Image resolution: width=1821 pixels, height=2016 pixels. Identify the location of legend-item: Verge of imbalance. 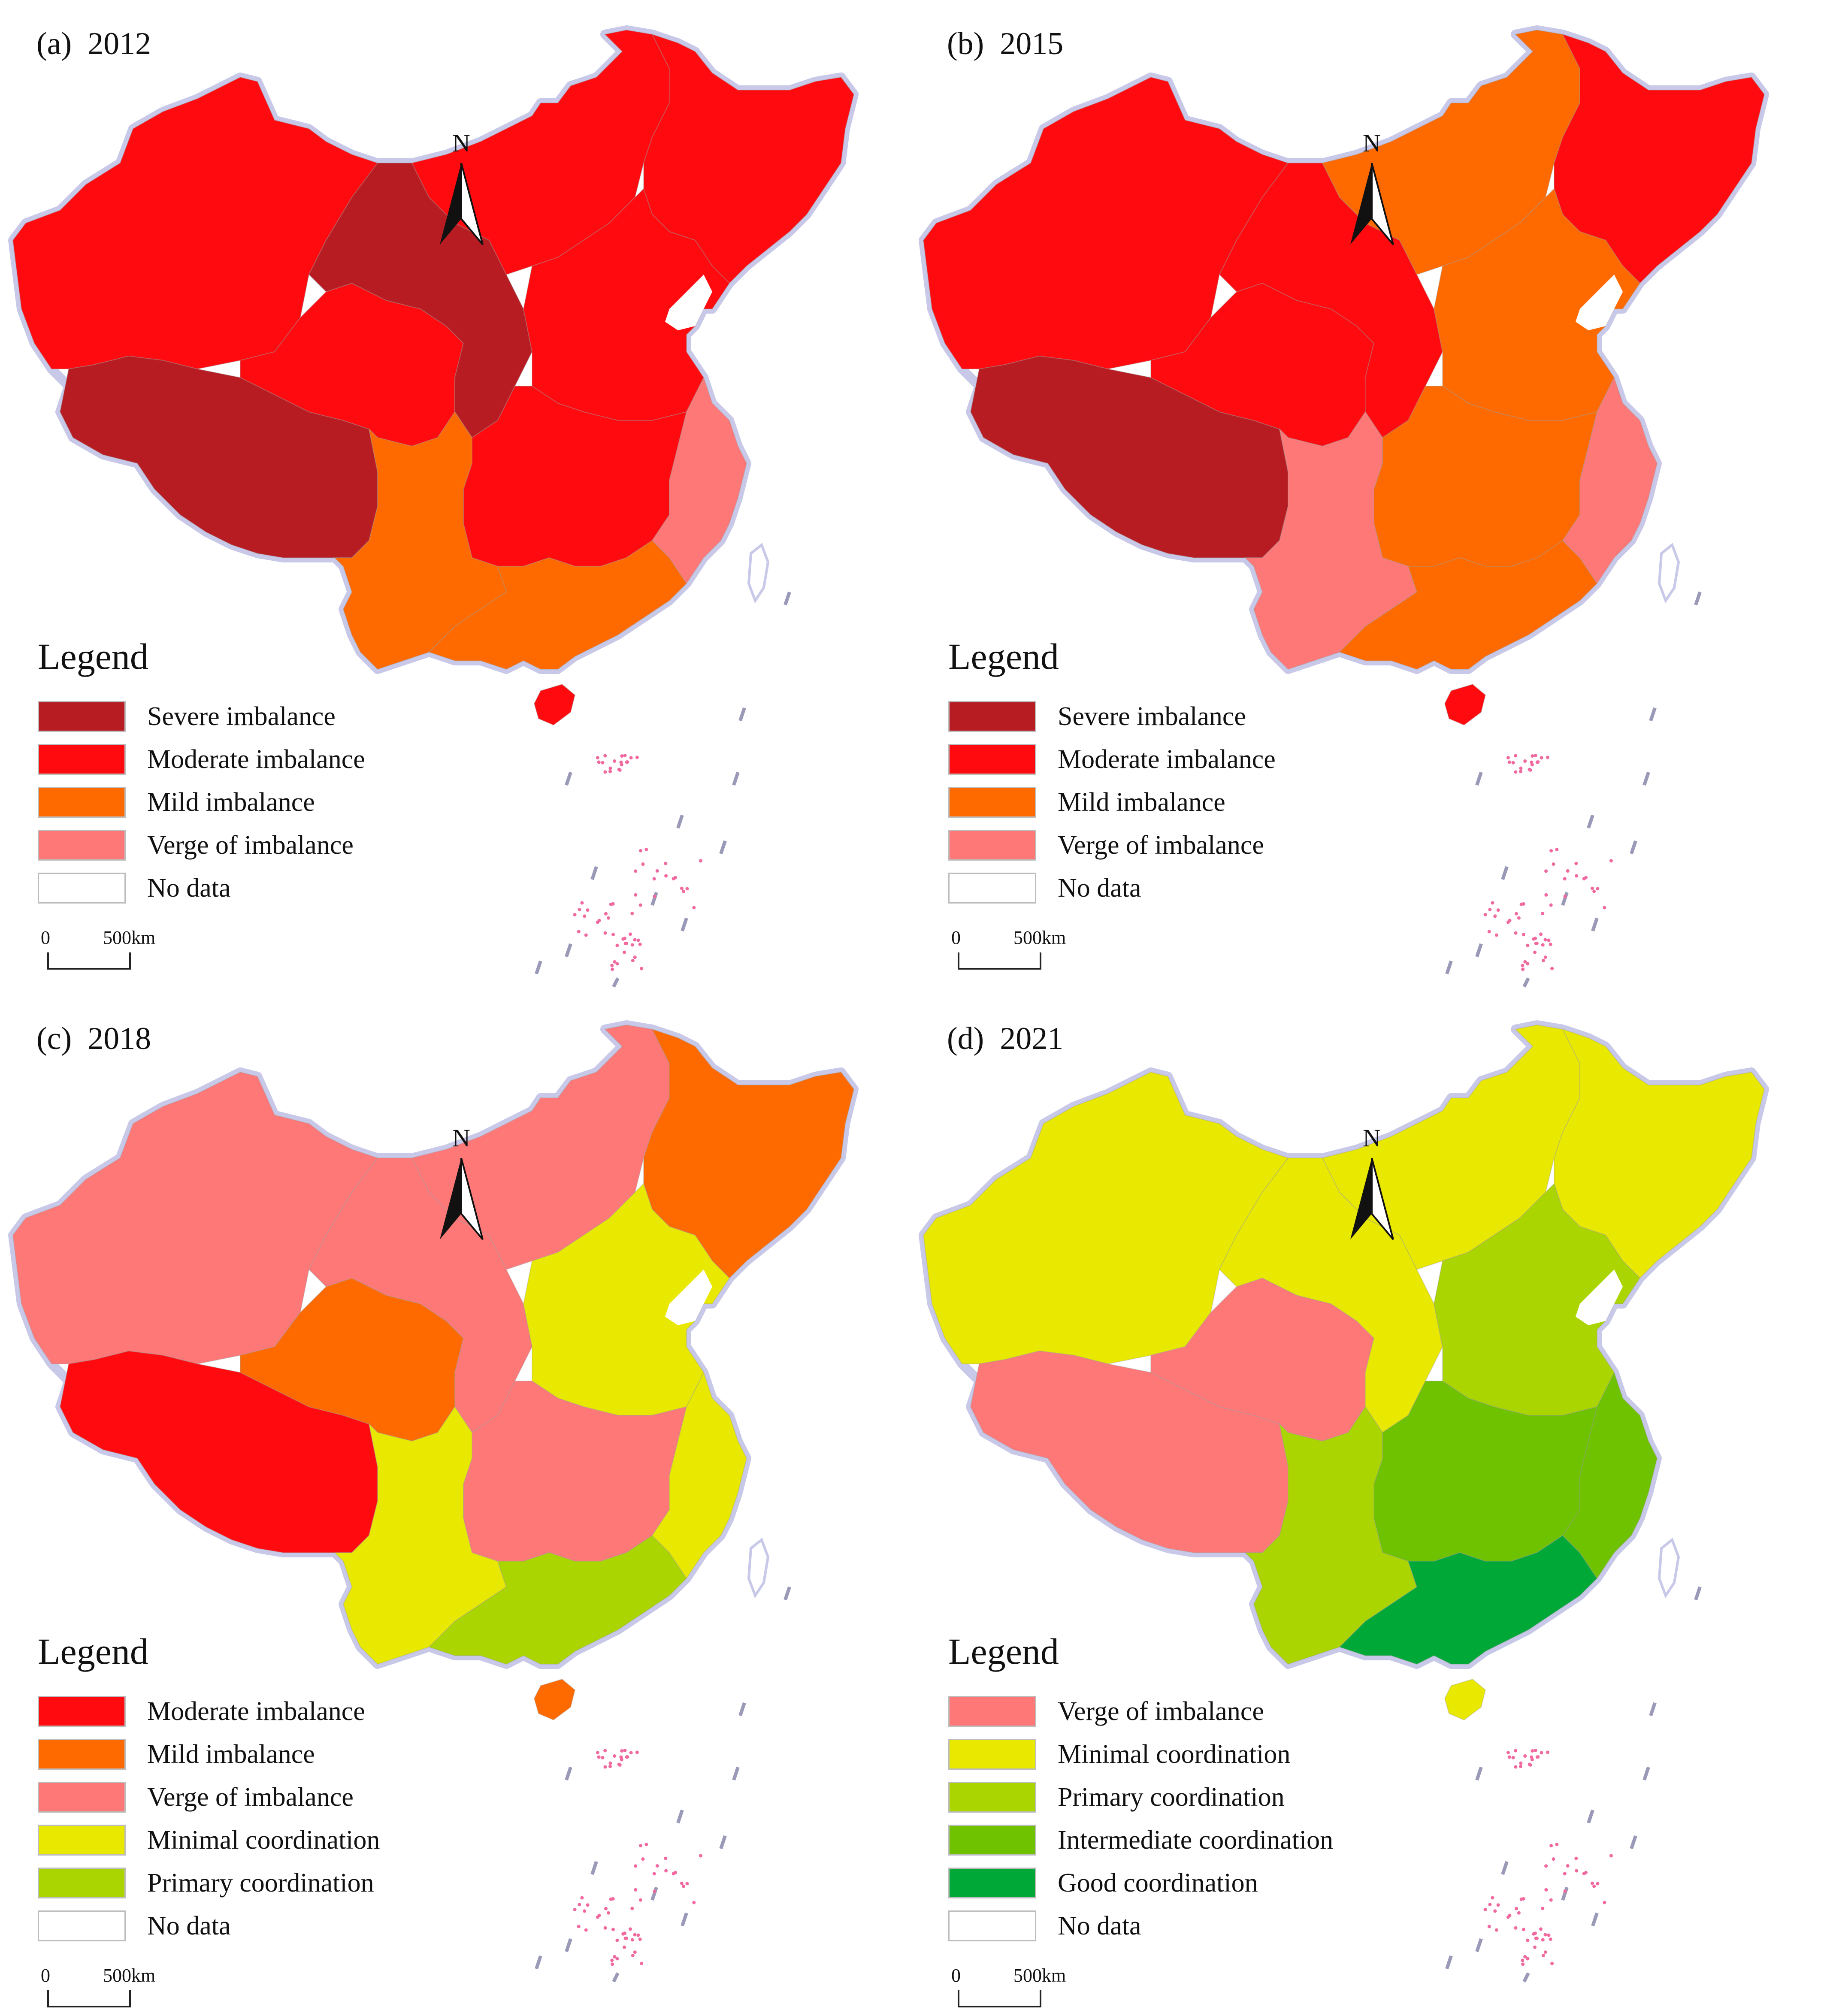
(1184, 1711).